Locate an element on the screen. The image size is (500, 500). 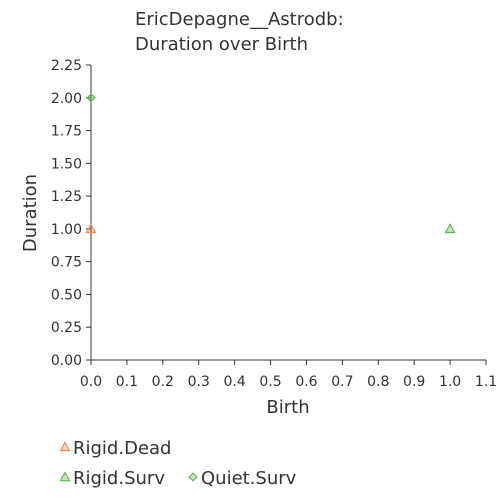
y-tick-label: 0.75 is located at coordinates (66, 263).